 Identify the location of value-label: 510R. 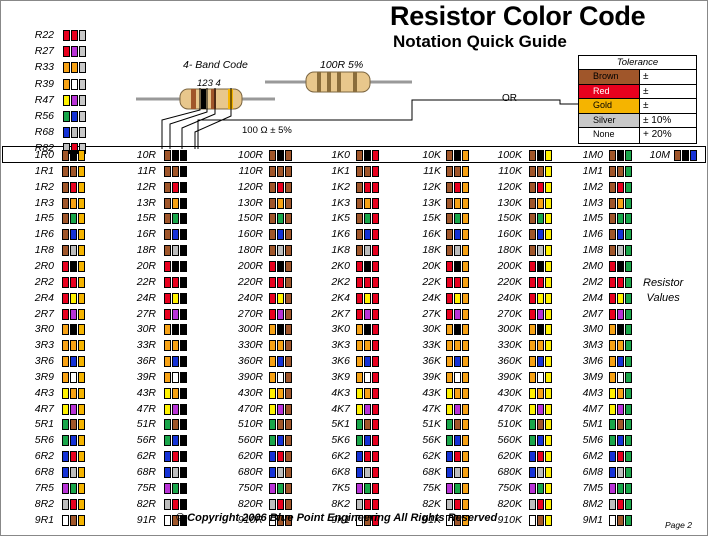
(250, 424).